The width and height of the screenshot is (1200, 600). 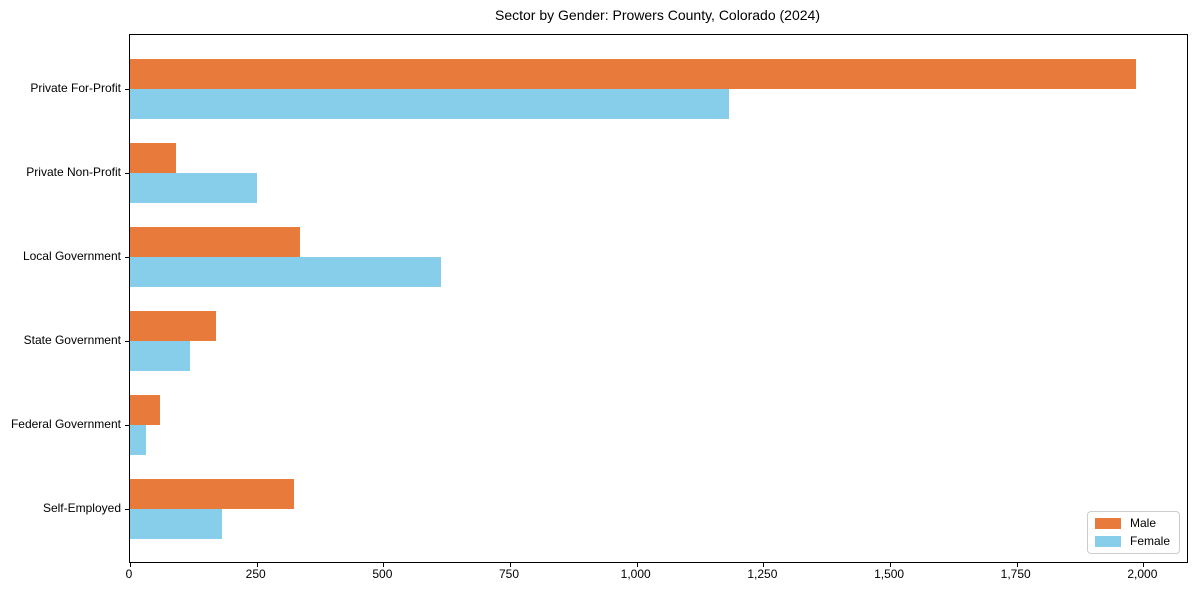 What do you see at coordinates (889, 574) in the screenshot?
I see `x-tick-label: 1,500` at bounding box center [889, 574].